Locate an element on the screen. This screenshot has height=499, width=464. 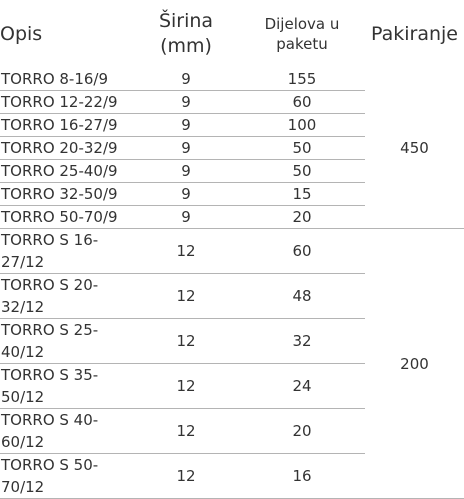
cell-opis: TORRO 12-22/9 is located at coordinates (66, 102).